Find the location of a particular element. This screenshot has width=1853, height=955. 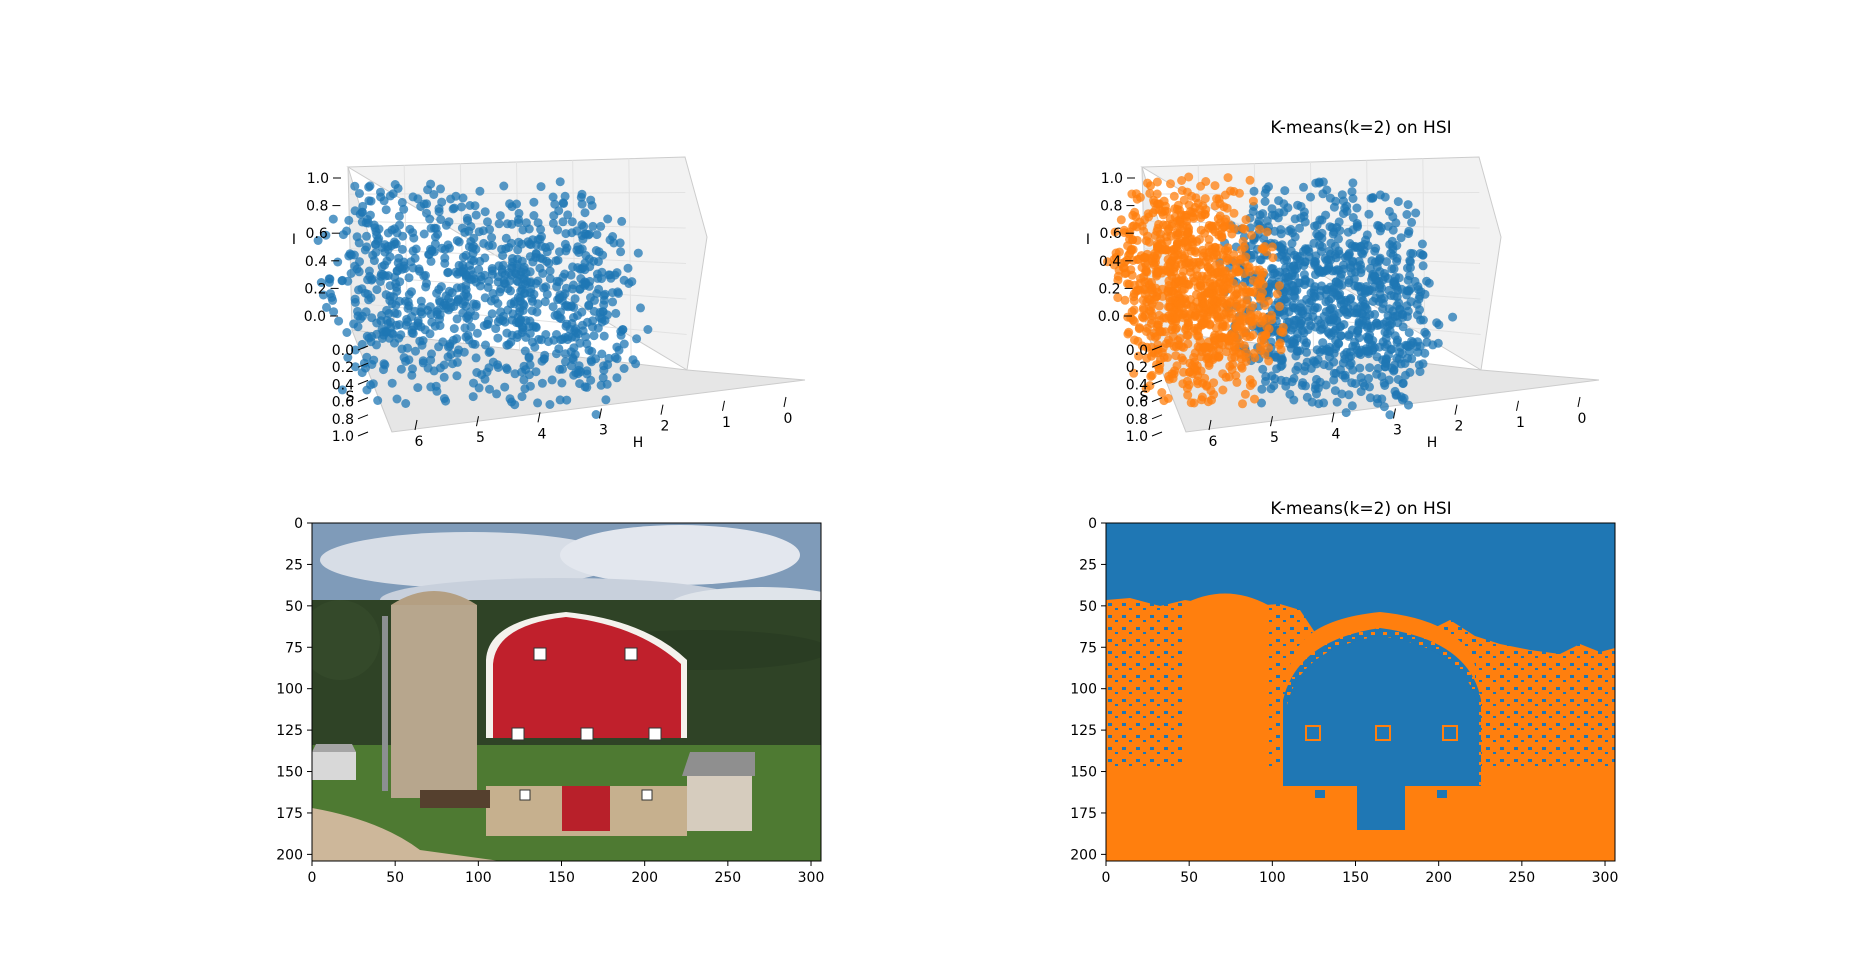

ztick-label: 0.2 is located at coordinates (315, 289).